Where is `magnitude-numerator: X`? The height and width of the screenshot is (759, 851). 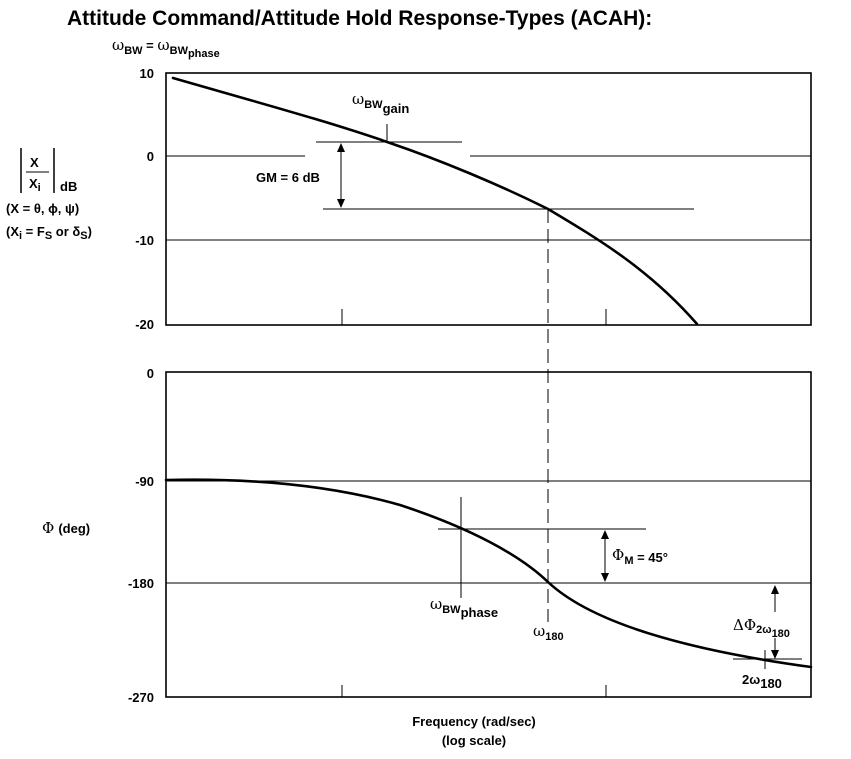 magnitude-numerator: X is located at coordinates (34, 162).